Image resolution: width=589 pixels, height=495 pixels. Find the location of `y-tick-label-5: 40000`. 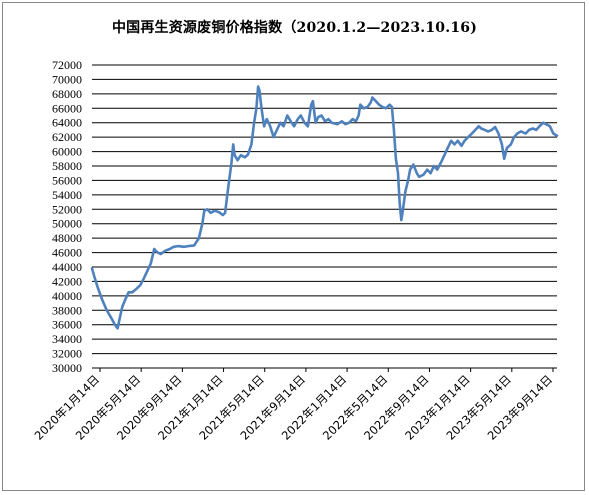

y-tick-label-5: 40000 is located at coordinates (67, 296).